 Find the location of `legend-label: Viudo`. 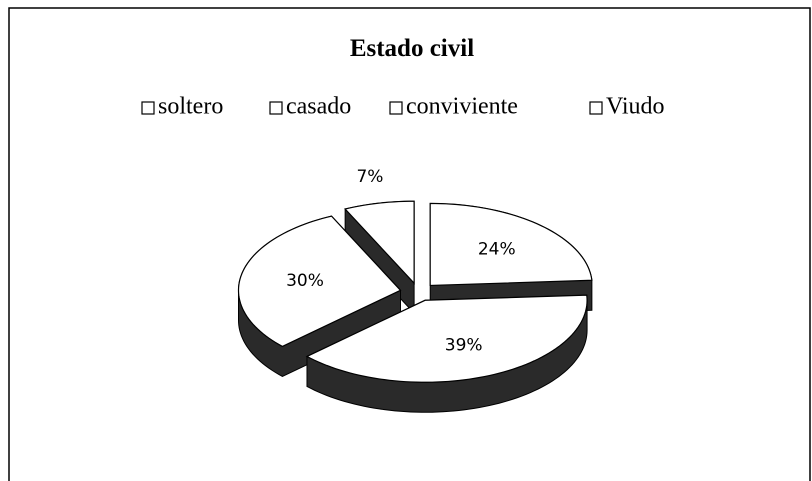

legend-label: Viudo is located at coordinates (635, 107).